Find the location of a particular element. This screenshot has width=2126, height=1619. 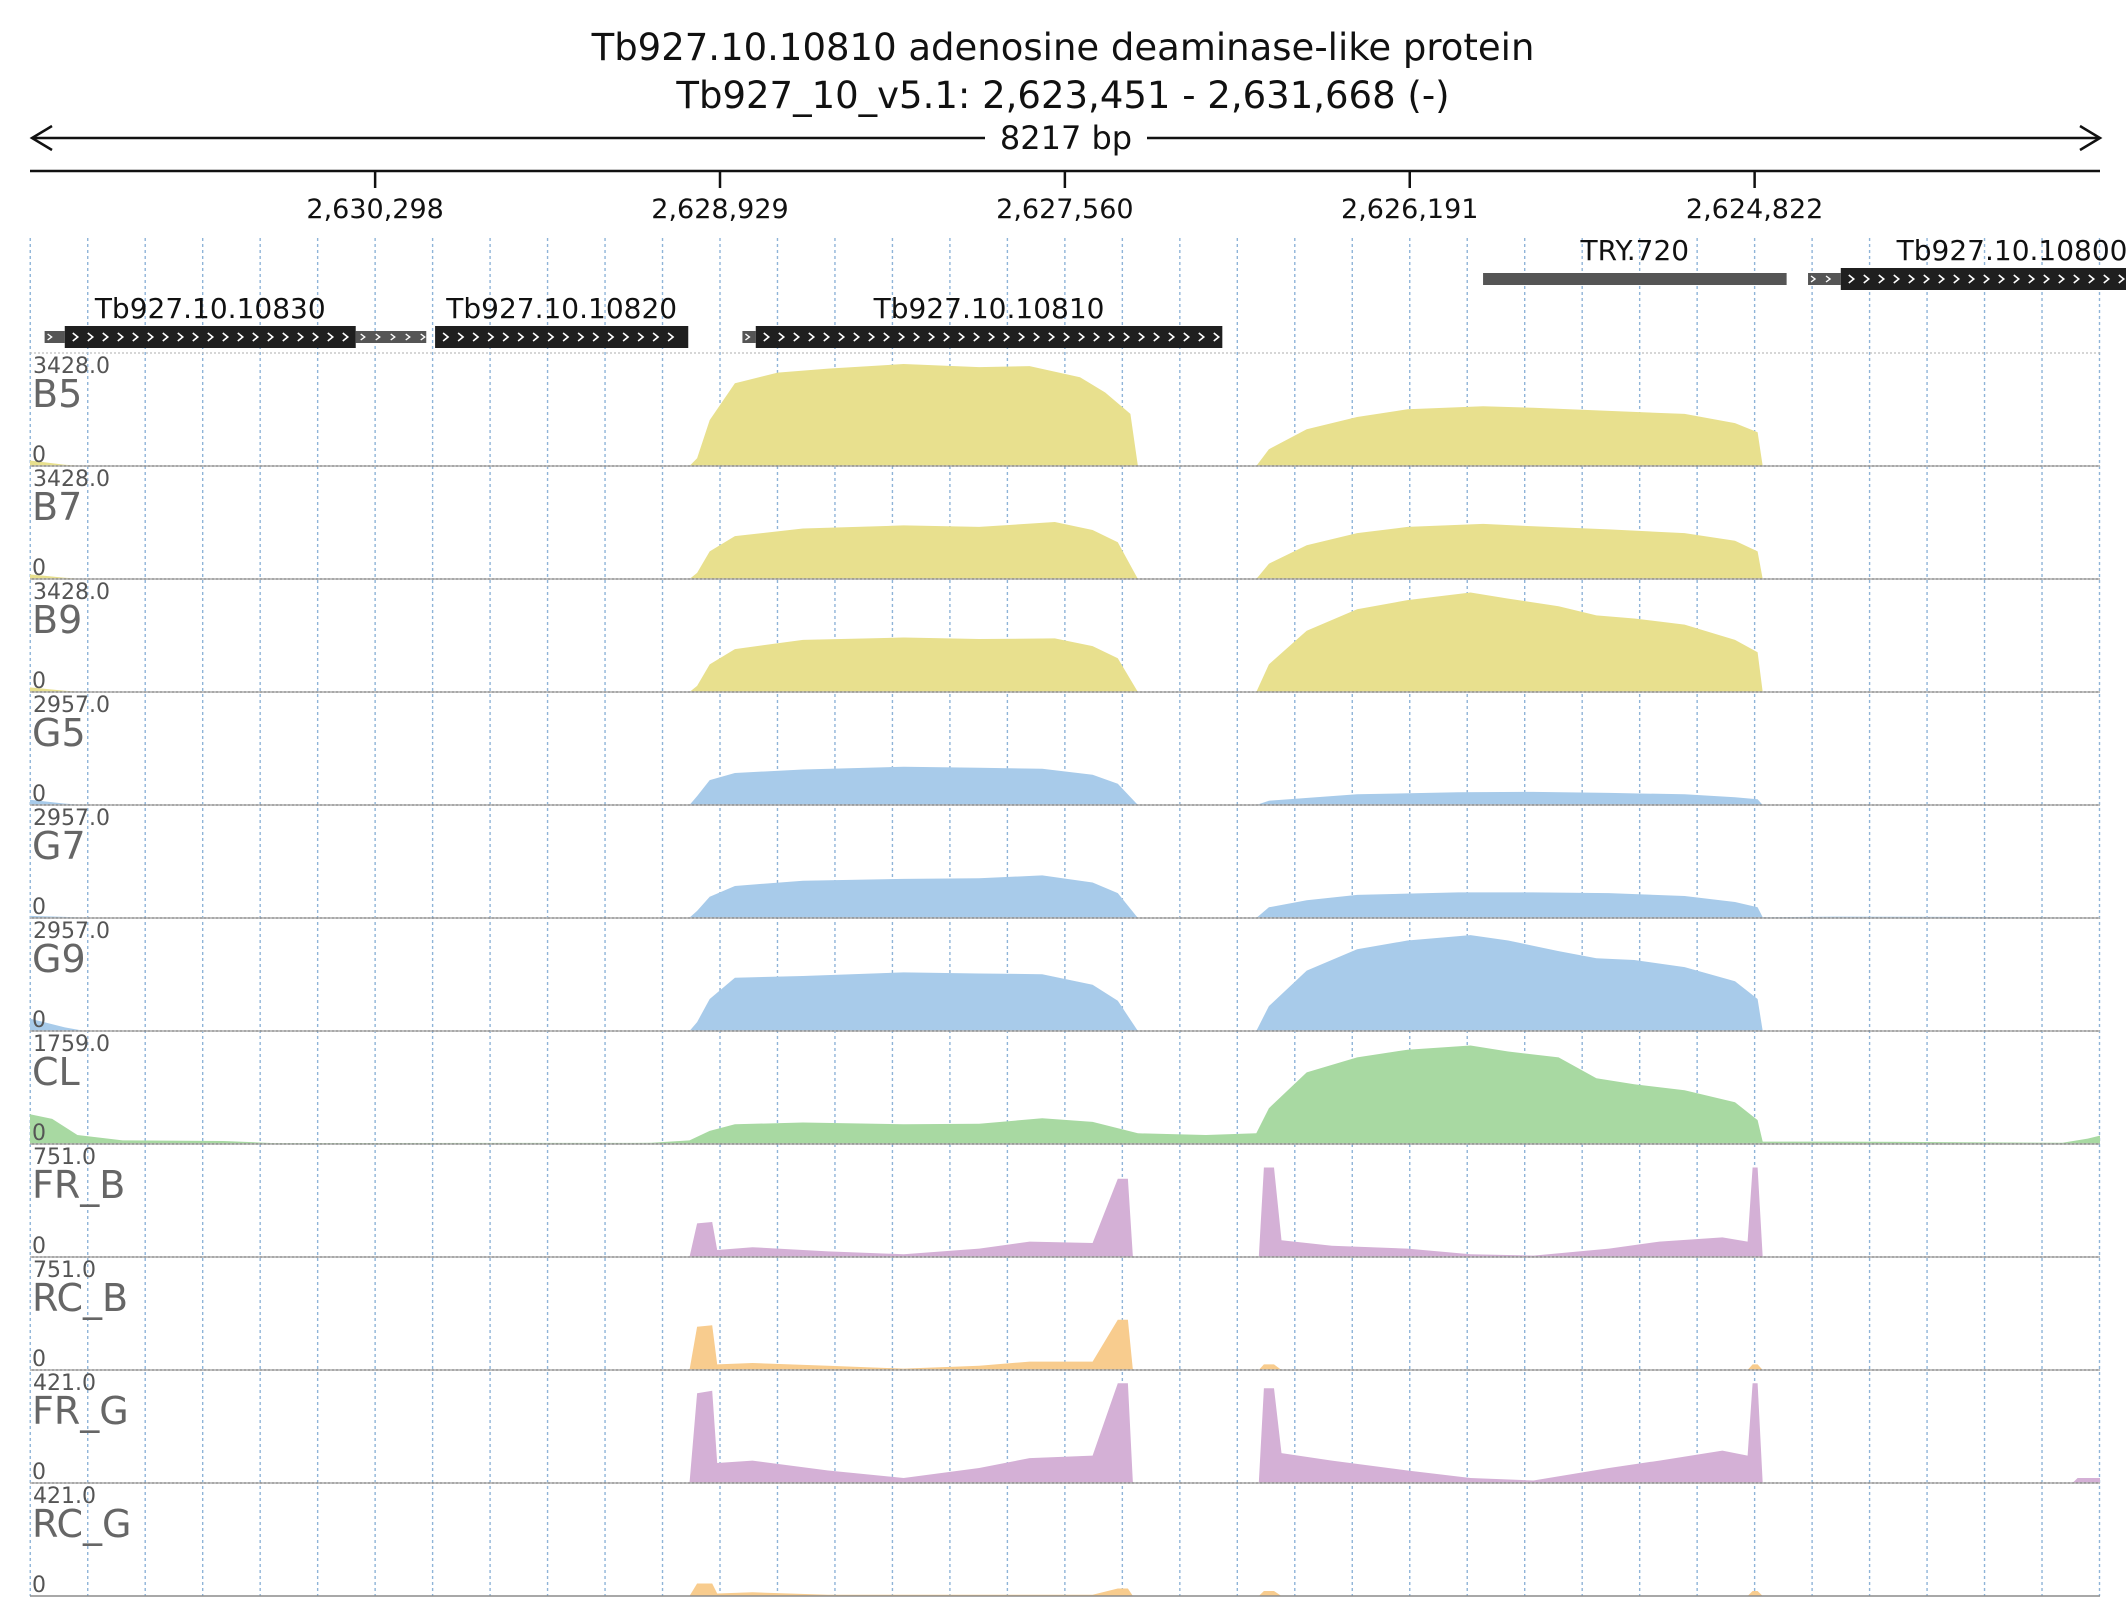

ruler-tick-label: 2,627,560 is located at coordinates (1064, 209).